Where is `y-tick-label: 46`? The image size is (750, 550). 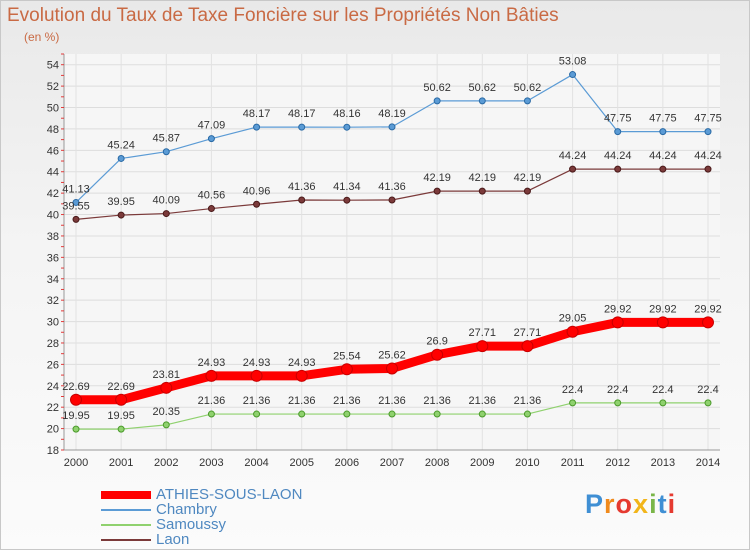
y-tick-label: 46 is located at coordinates (53, 151).